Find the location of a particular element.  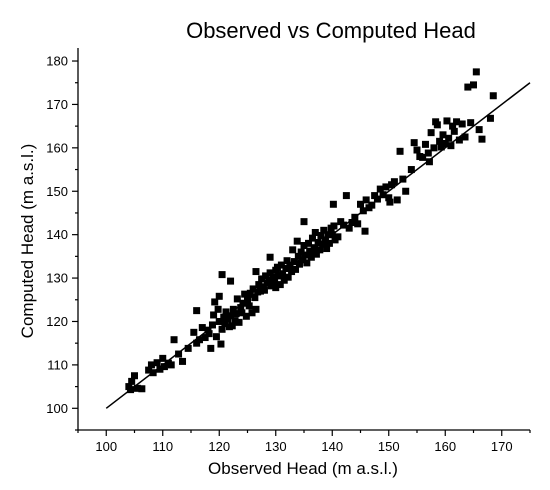

y-tick-label: 150 is located at coordinates (57, 191).